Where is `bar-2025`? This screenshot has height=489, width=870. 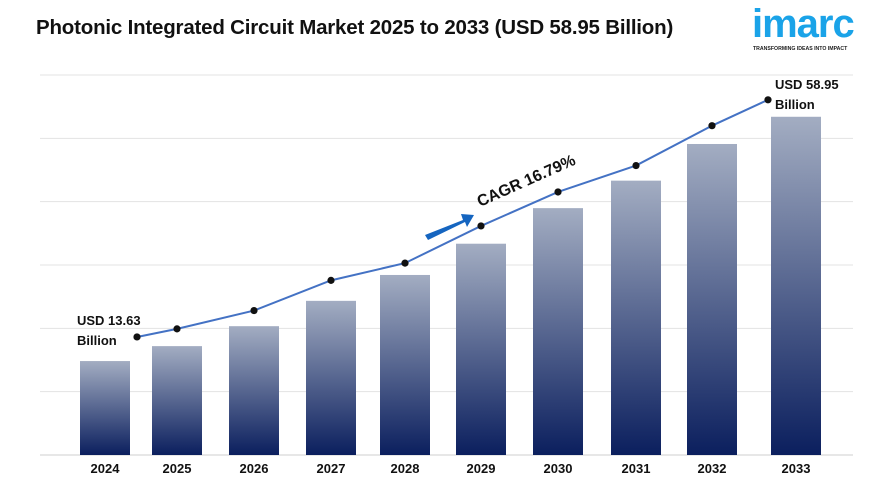
bar-2025 is located at coordinates (177, 400).